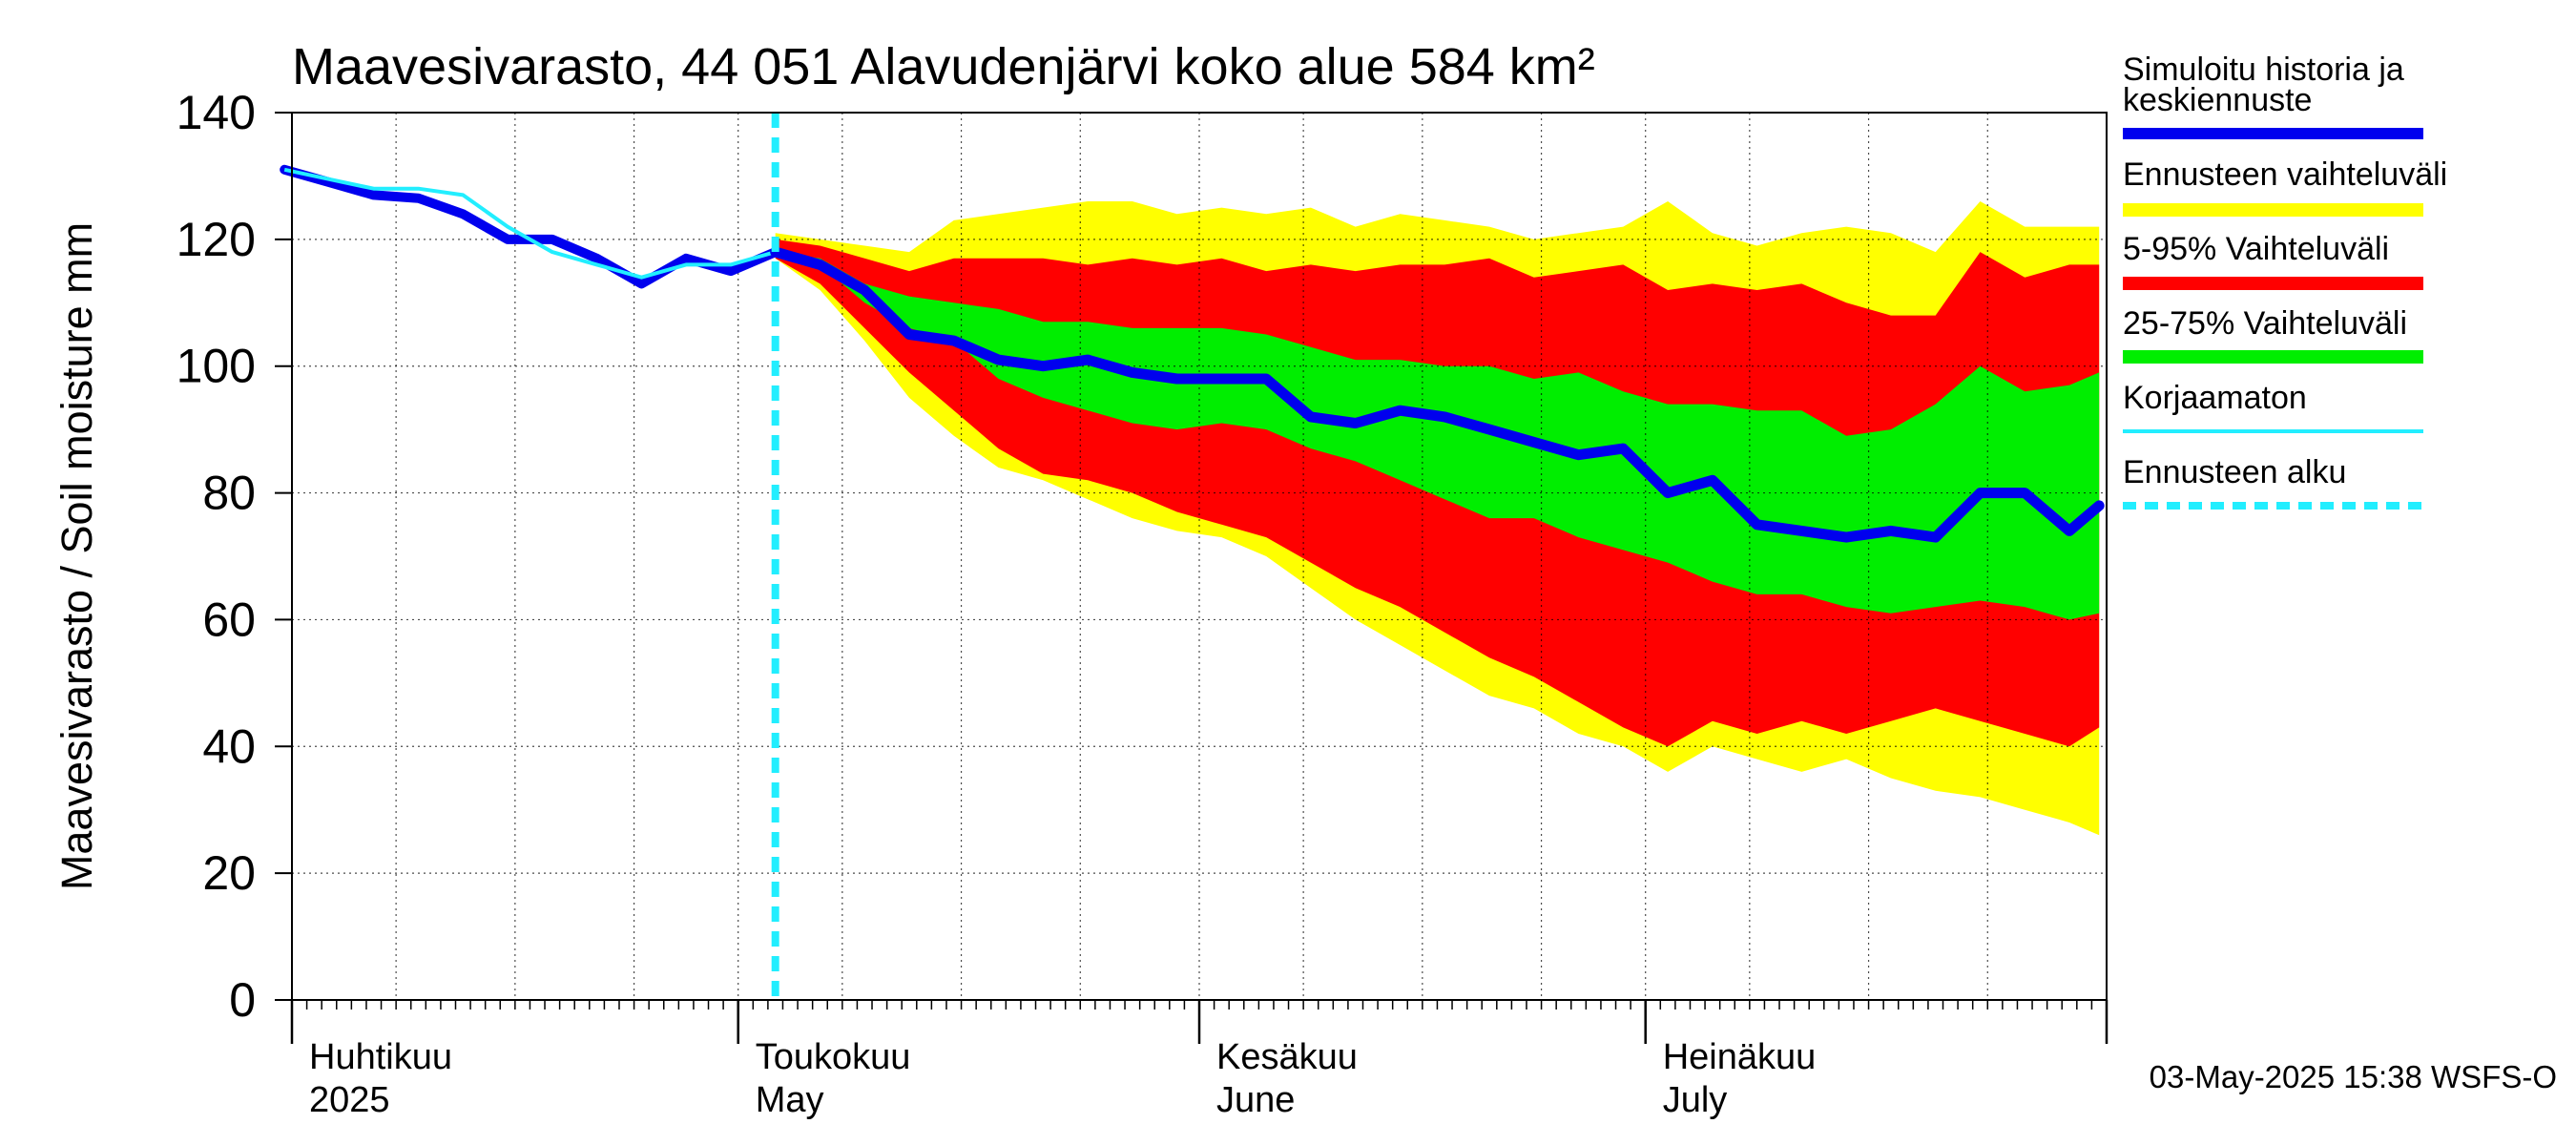  What do you see at coordinates (1287, 1057) in the screenshot?
I see `month-label: Kesäkuu` at bounding box center [1287, 1057].